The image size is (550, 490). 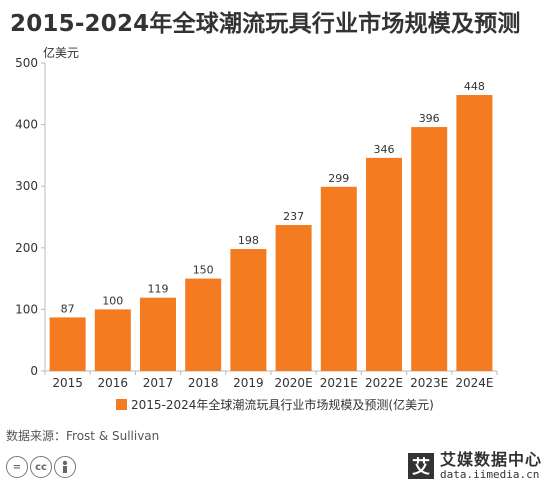 I want to click on data-label: 448, so click(x=474, y=86).